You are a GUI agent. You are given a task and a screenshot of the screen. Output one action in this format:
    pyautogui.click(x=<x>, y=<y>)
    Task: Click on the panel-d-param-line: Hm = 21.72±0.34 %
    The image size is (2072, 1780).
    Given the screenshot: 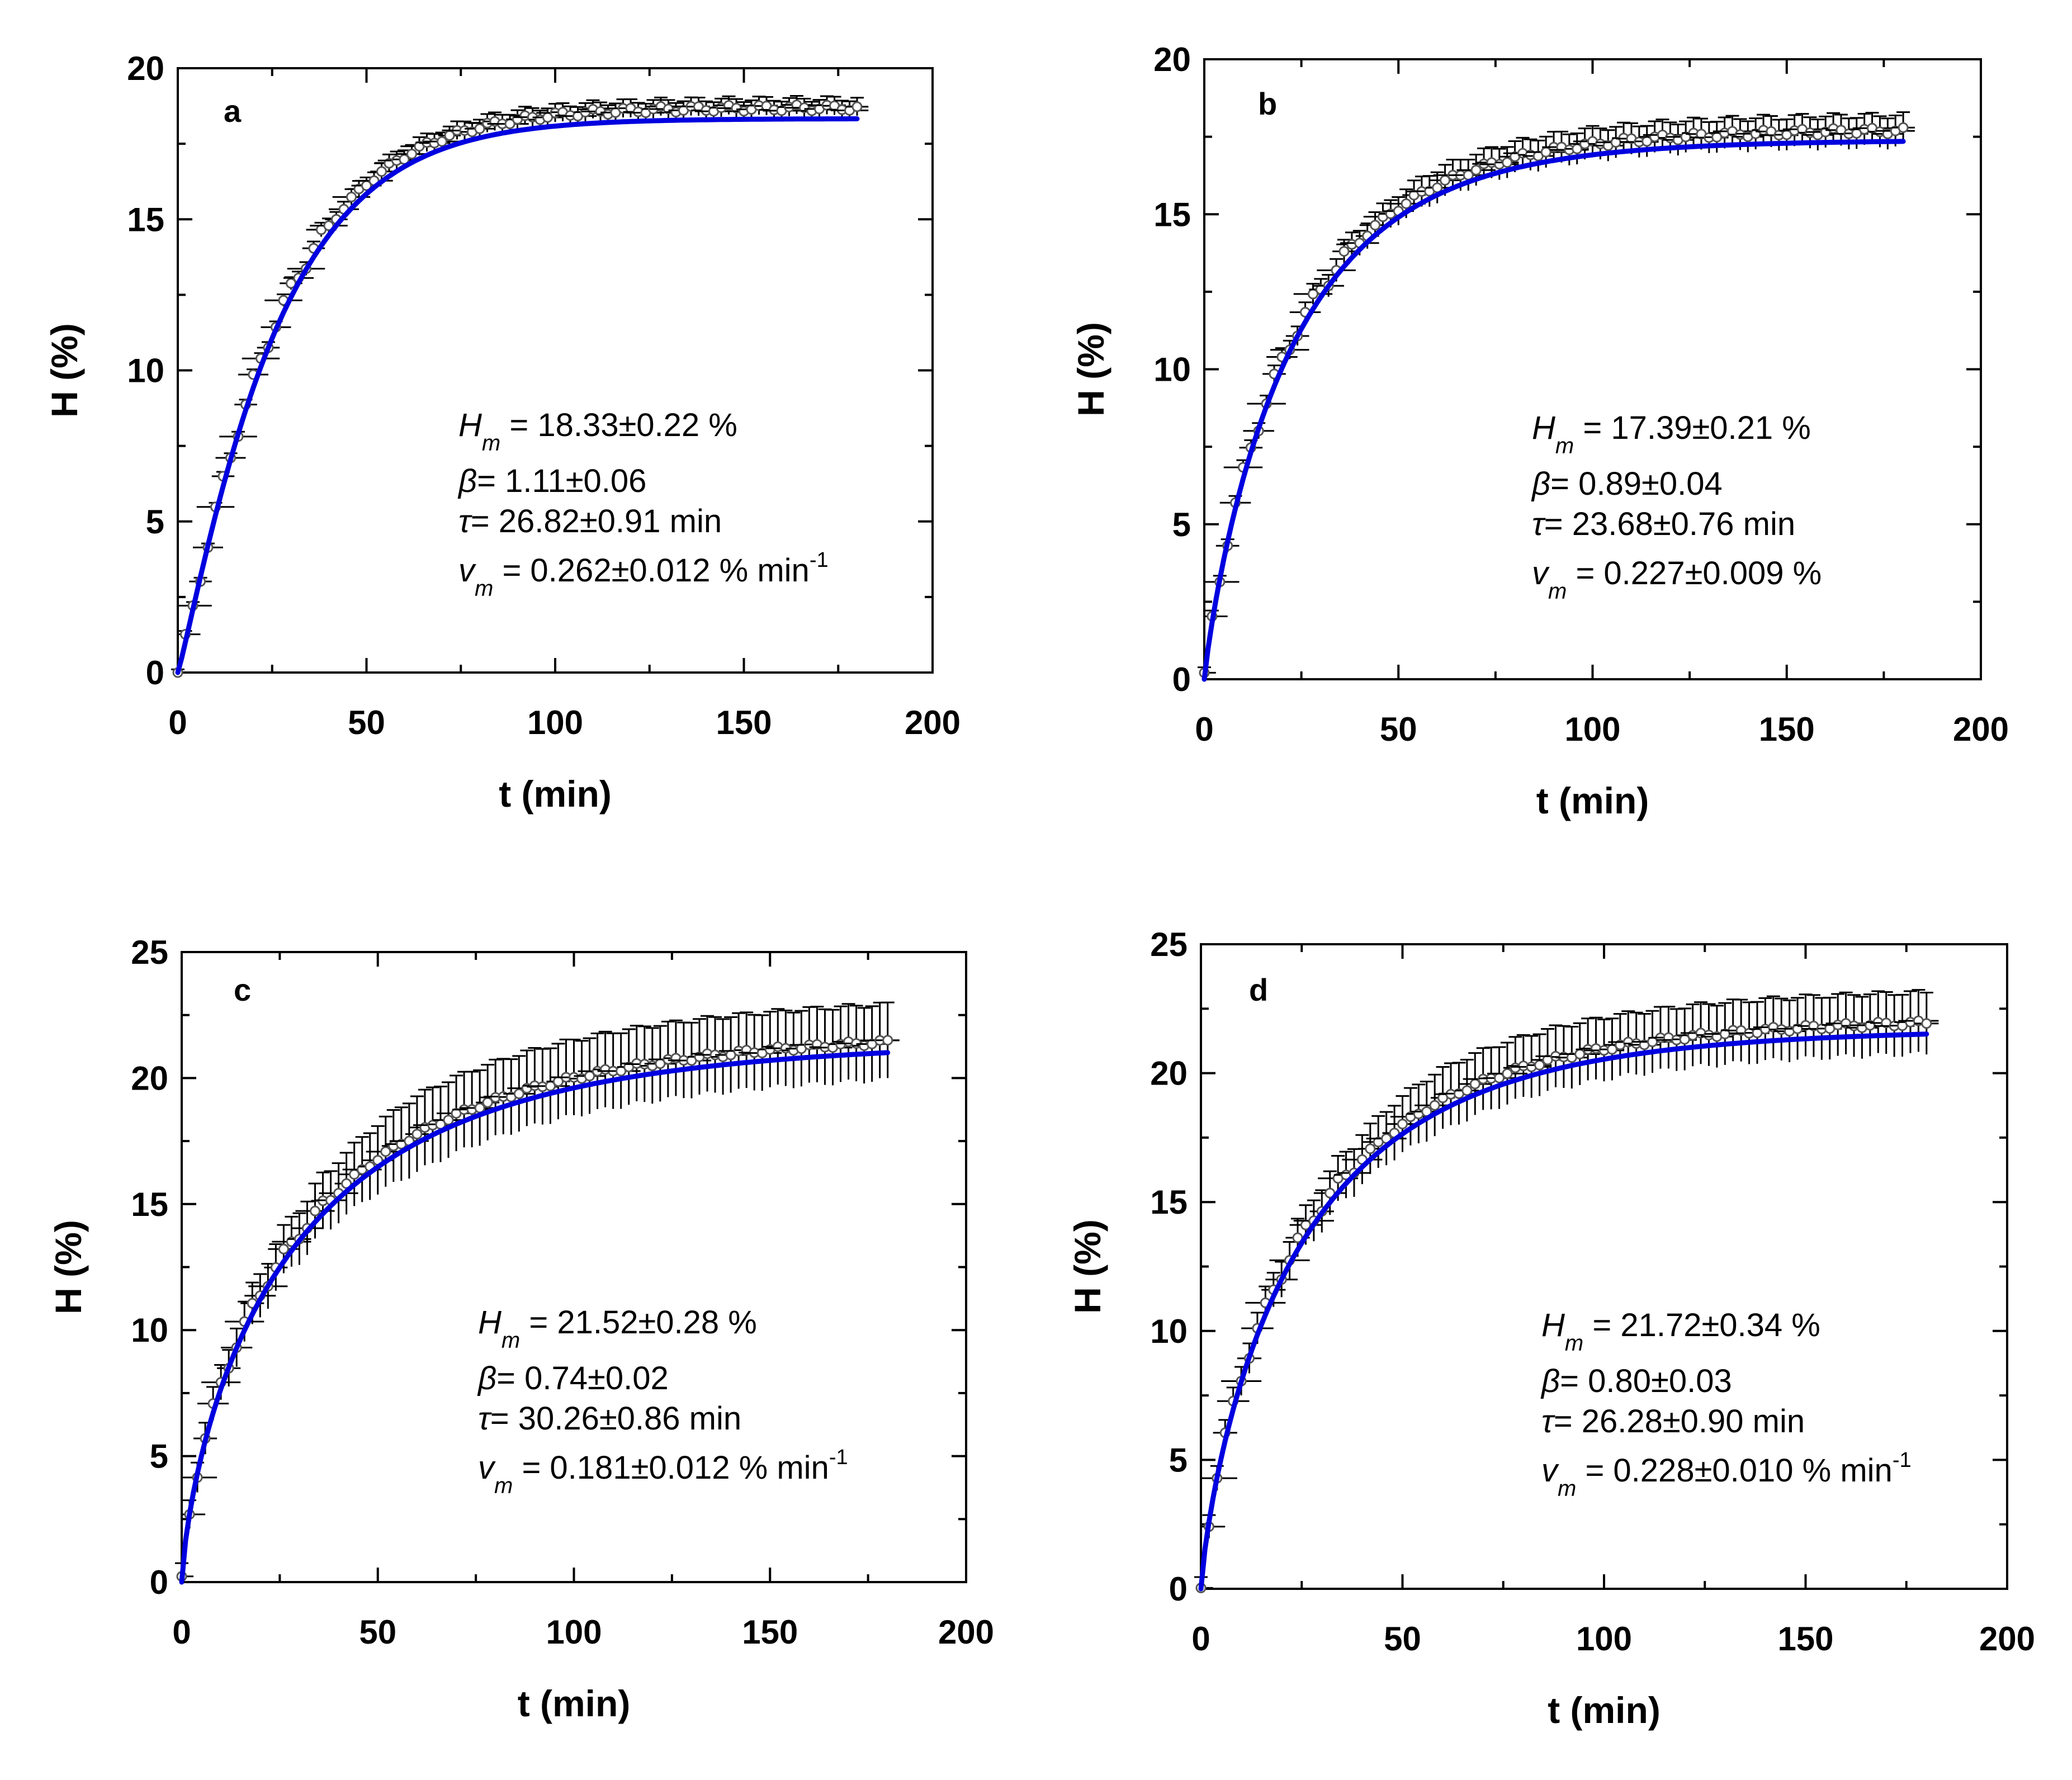 What is the action you would take?
    pyautogui.click(x=1680, y=1331)
    